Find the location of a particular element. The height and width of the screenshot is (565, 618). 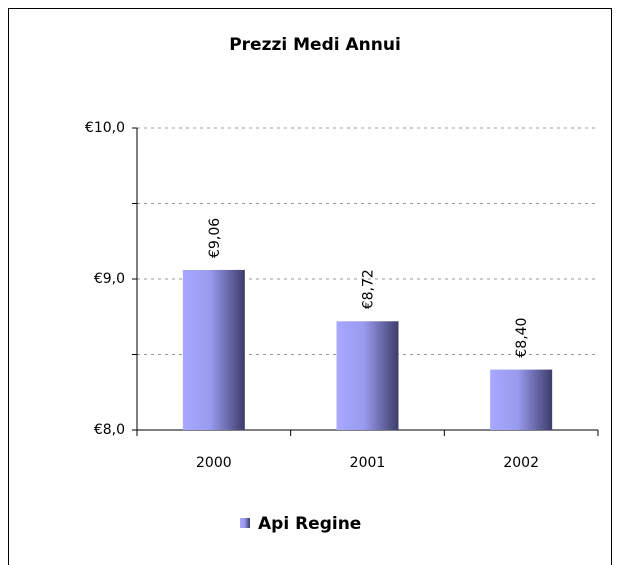

data-label: €8,72 is located at coordinates (369, 289).